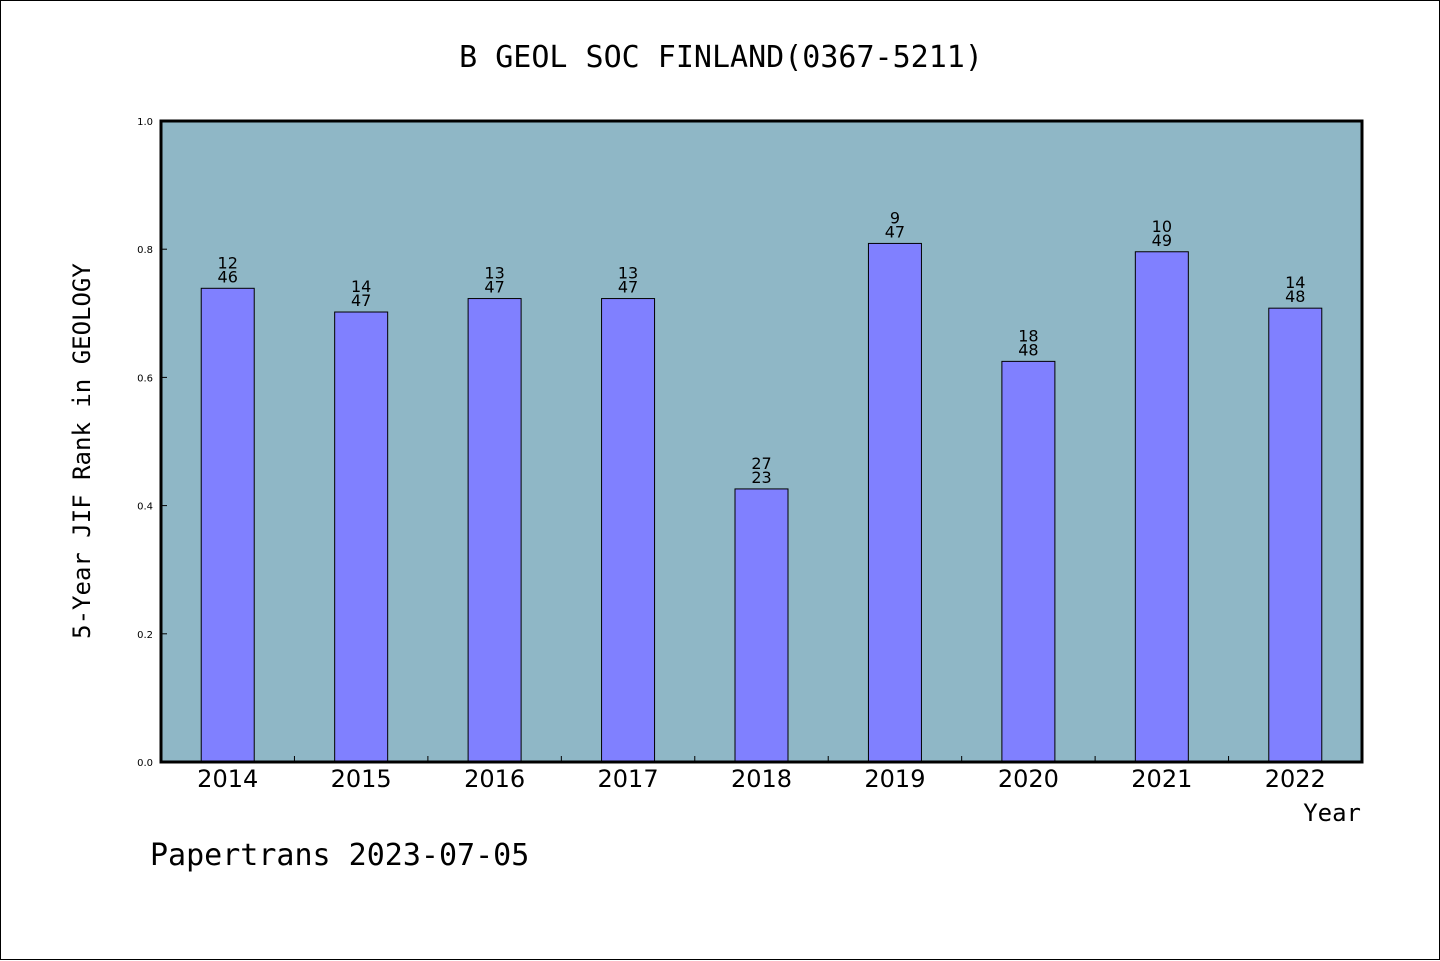 This screenshot has height=961, width=1440. I want to click on chart-title: B GEOL SOC FINLAND(0367-5211), so click(721, 57).